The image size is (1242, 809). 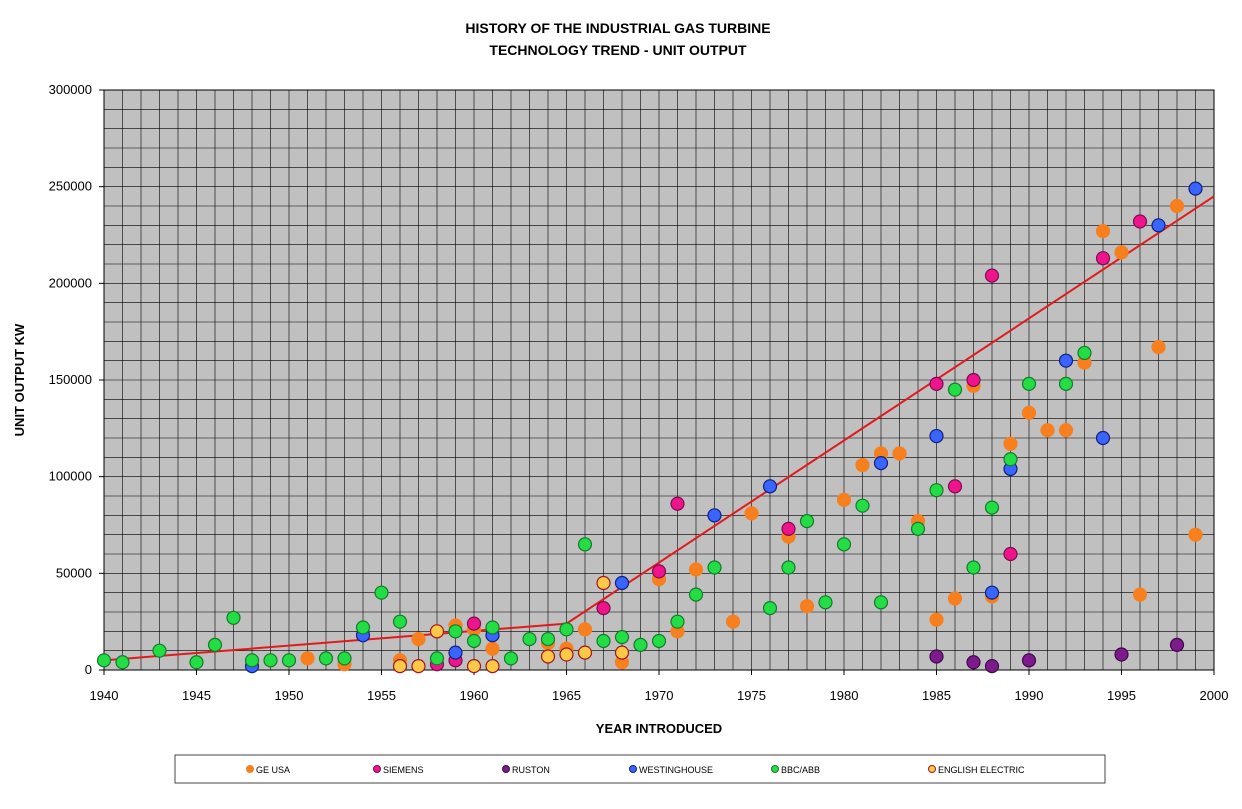 What do you see at coordinates (936, 695) in the screenshot?
I see `x-tick-label: 1985` at bounding box center [936, 695].